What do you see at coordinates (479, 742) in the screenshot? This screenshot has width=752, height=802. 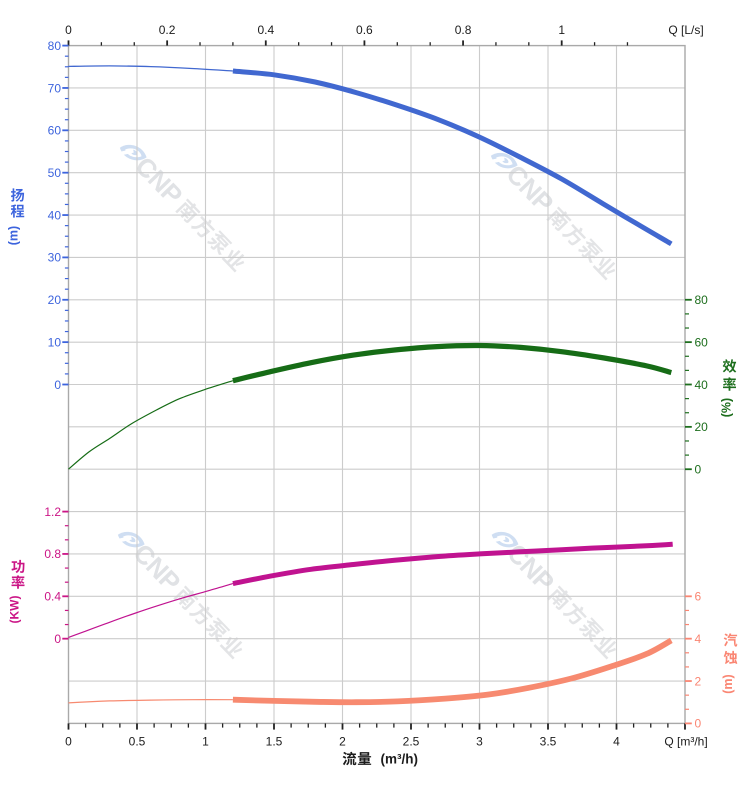 I see `svg-text: 3` at bounding box center [479, 742].